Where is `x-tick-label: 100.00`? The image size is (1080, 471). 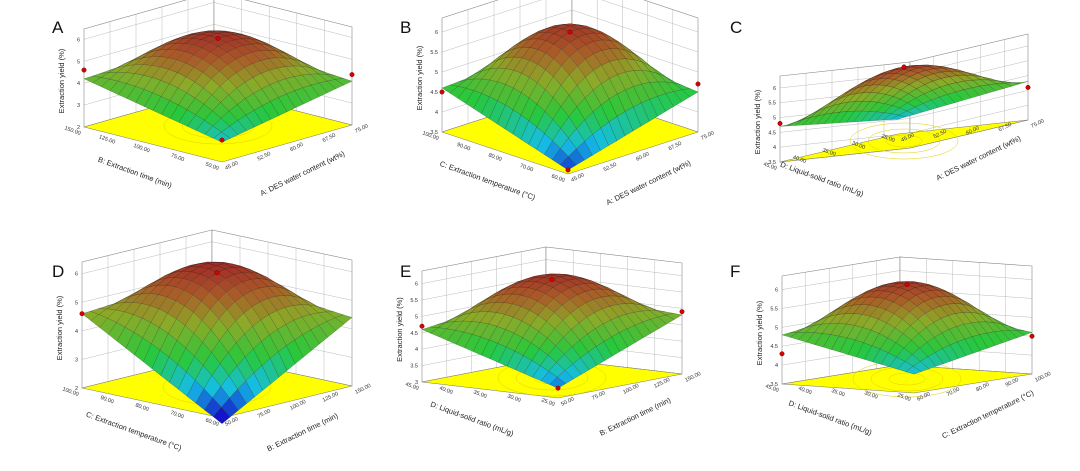
x-tick-label: 100.00 is located at coordinates (1043, 377).